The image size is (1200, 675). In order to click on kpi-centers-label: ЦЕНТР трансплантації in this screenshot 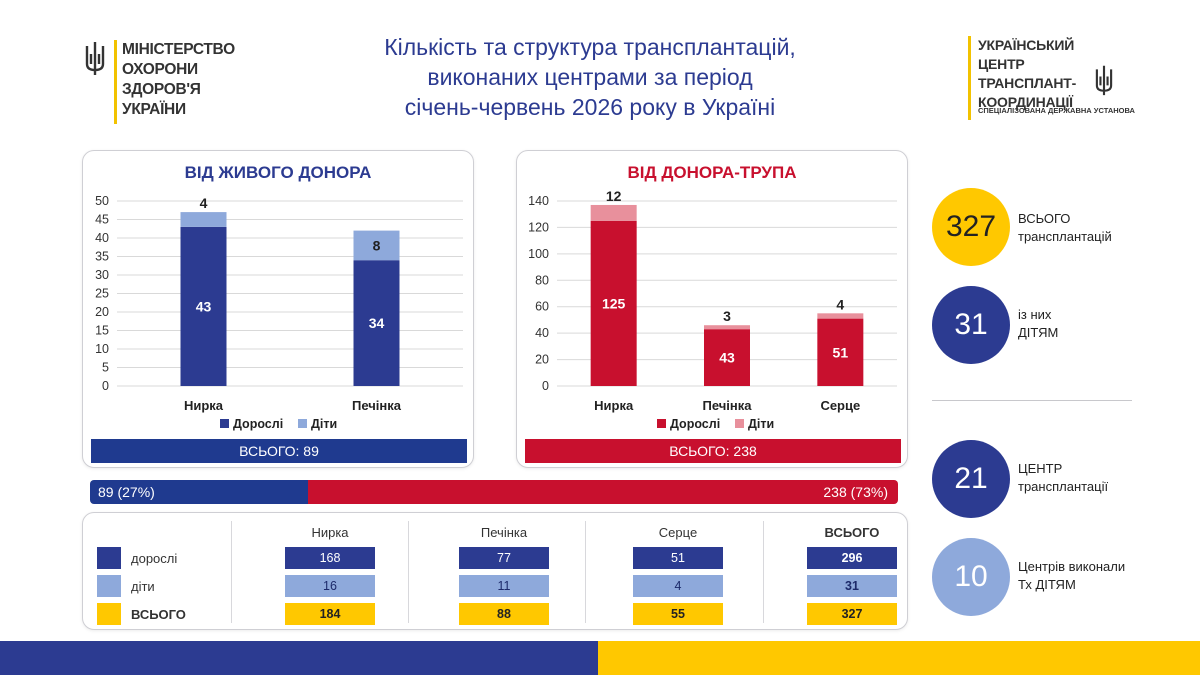, I will do `click(1063, 478)`.